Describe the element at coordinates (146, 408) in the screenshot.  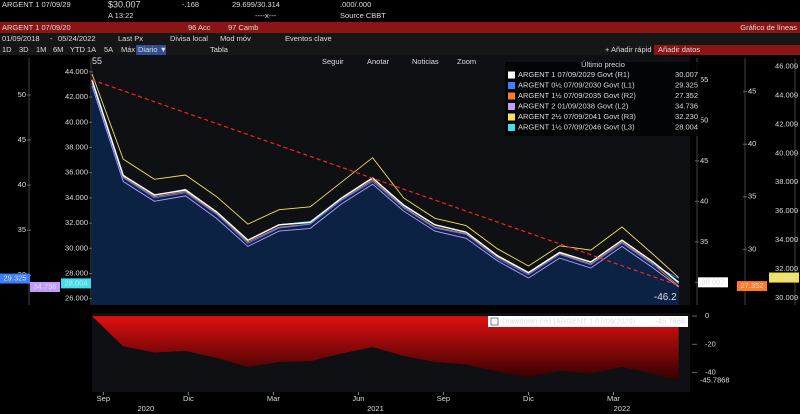
I see `year-label: 2020` at that location.